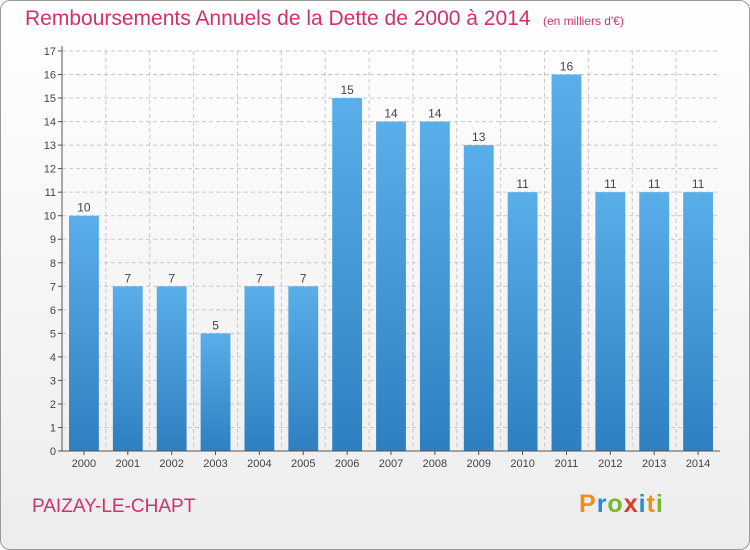  What do you see at coordinates (347, 464) in the screenshot?
I see `x-tick-label: 2006` at bounding box center [347, 464].